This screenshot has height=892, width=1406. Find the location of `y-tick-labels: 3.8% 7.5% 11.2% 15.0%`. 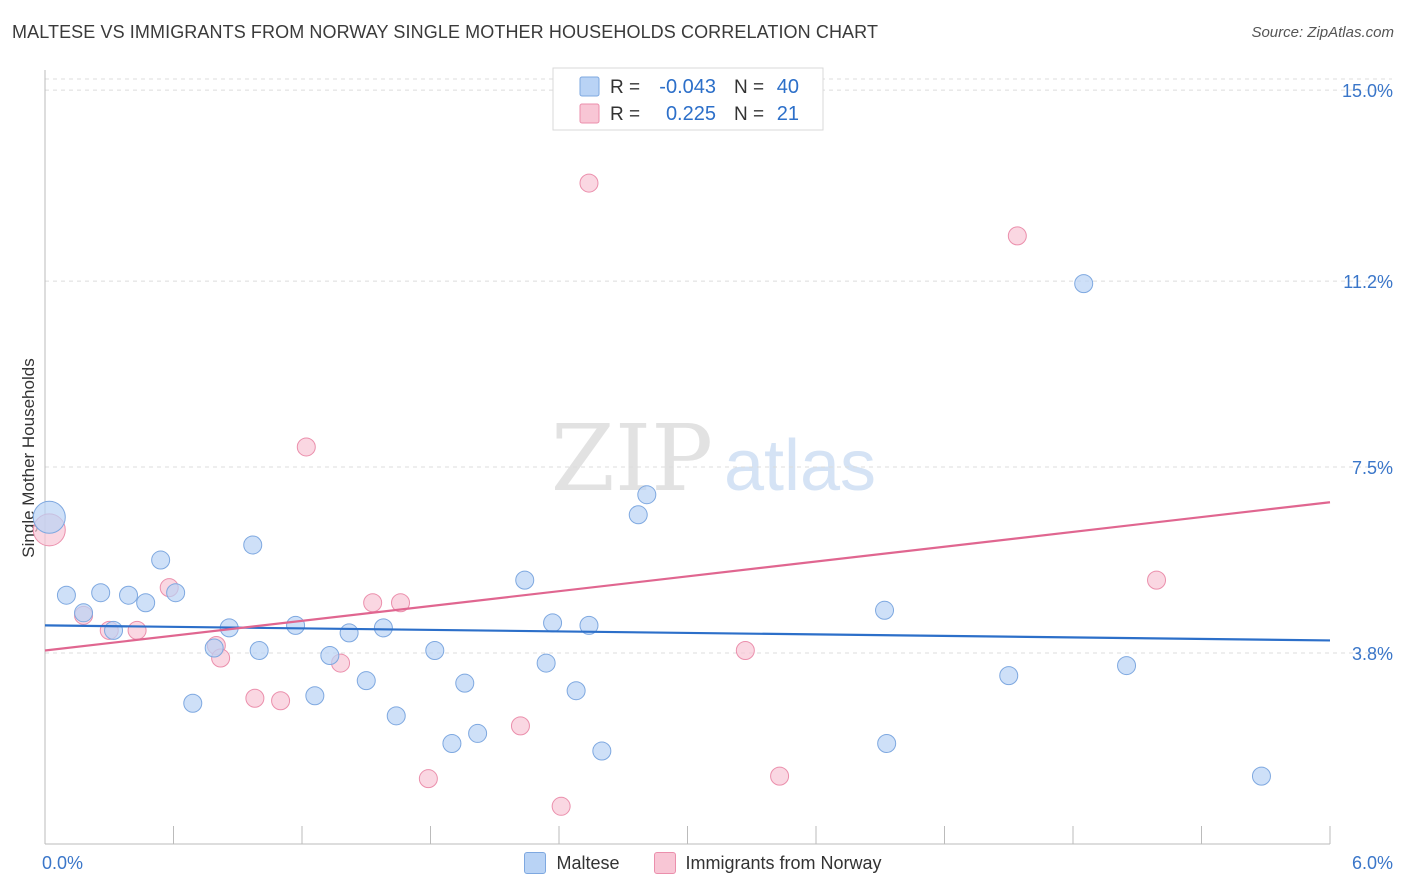

y-tick-labels: 3.8% 7.5% 11.2% 15.0% is located at coordinates (1367, 372).